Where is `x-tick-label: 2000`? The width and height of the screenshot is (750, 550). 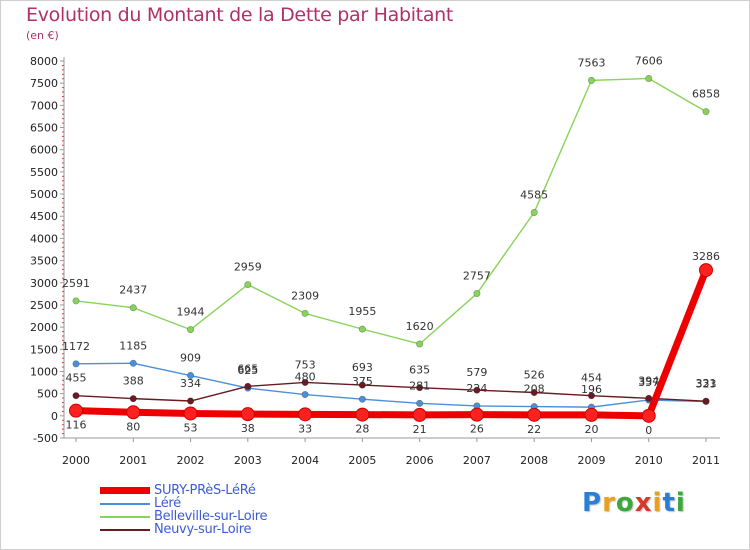
x-tick-label: 2000 is located at coordinates (76, 460).